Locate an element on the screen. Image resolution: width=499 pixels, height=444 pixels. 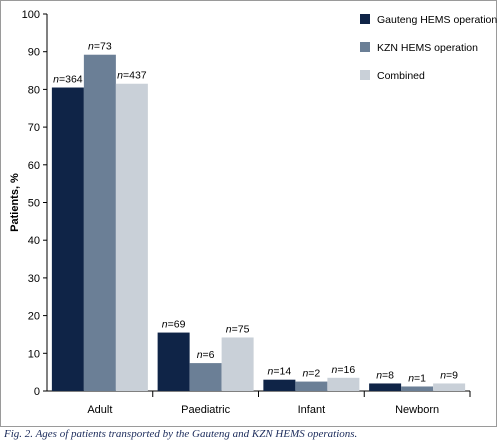
y-tick-label: 80 is located at coordinates (34, 90).